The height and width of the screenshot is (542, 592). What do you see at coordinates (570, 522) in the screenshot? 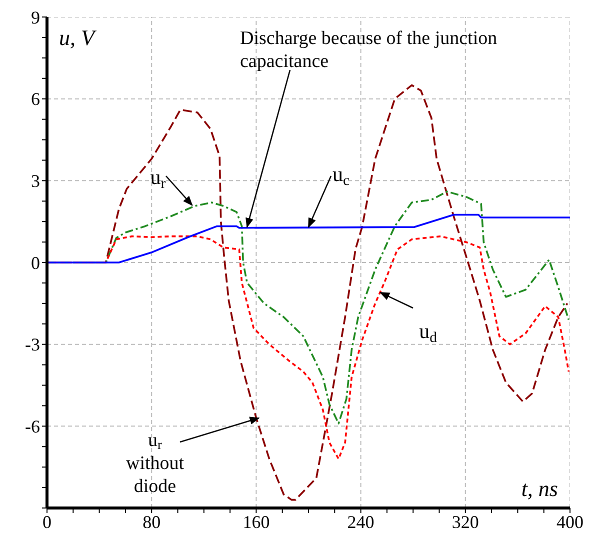
I see `x-tick-label: 400` at bounding box center [570, 522].